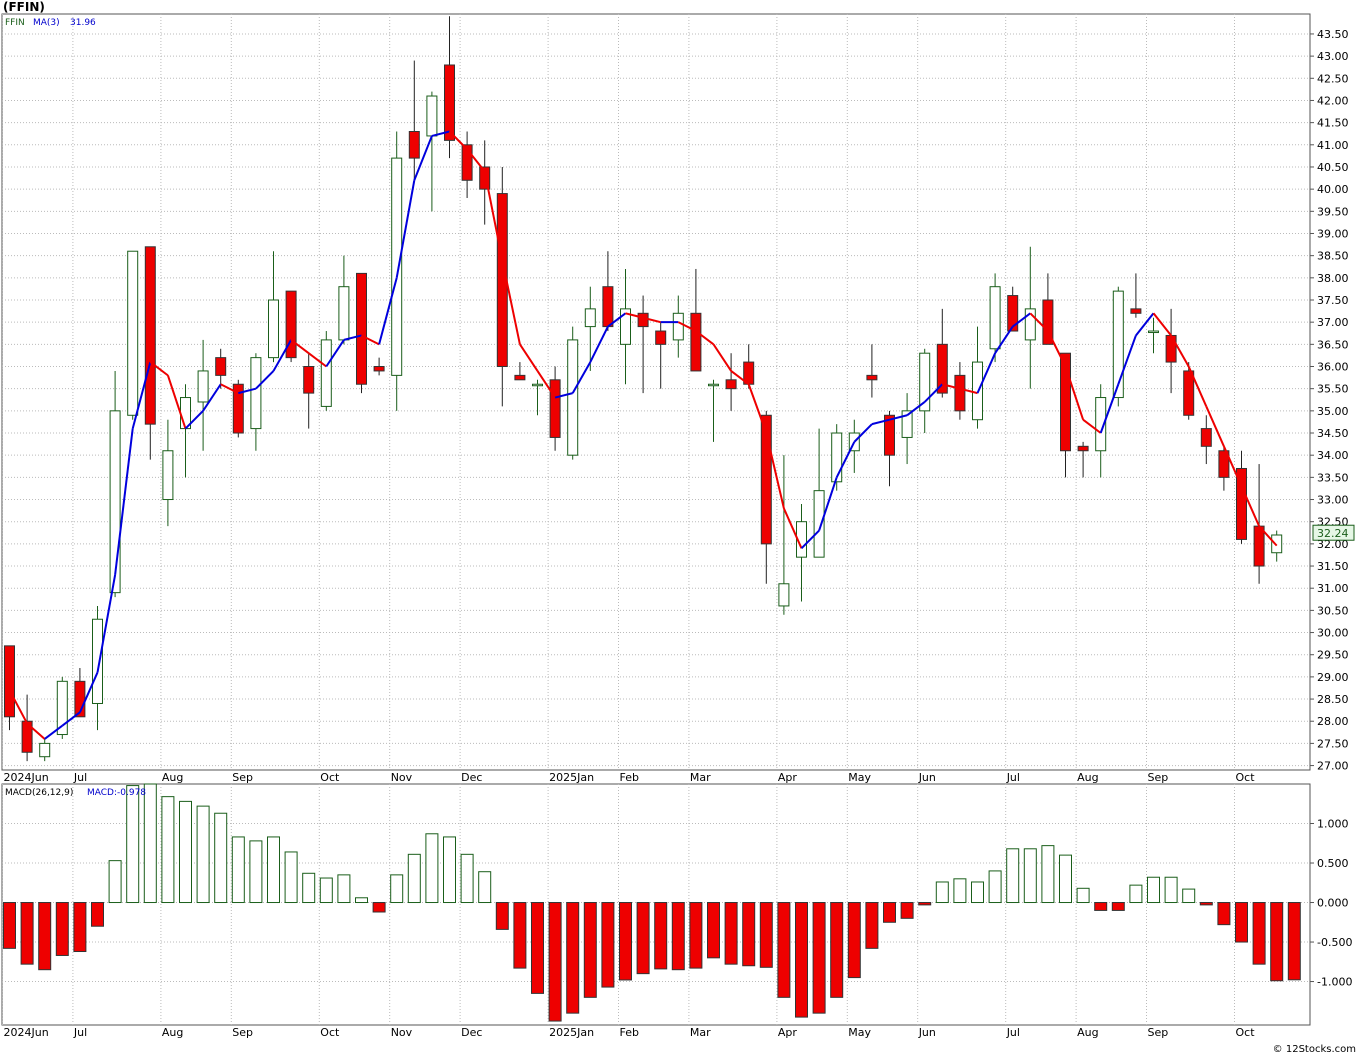 The width and height of the screenshot is (1360, 1056). I want to click on legend-ma-value: 31.96, so click(83, 23).